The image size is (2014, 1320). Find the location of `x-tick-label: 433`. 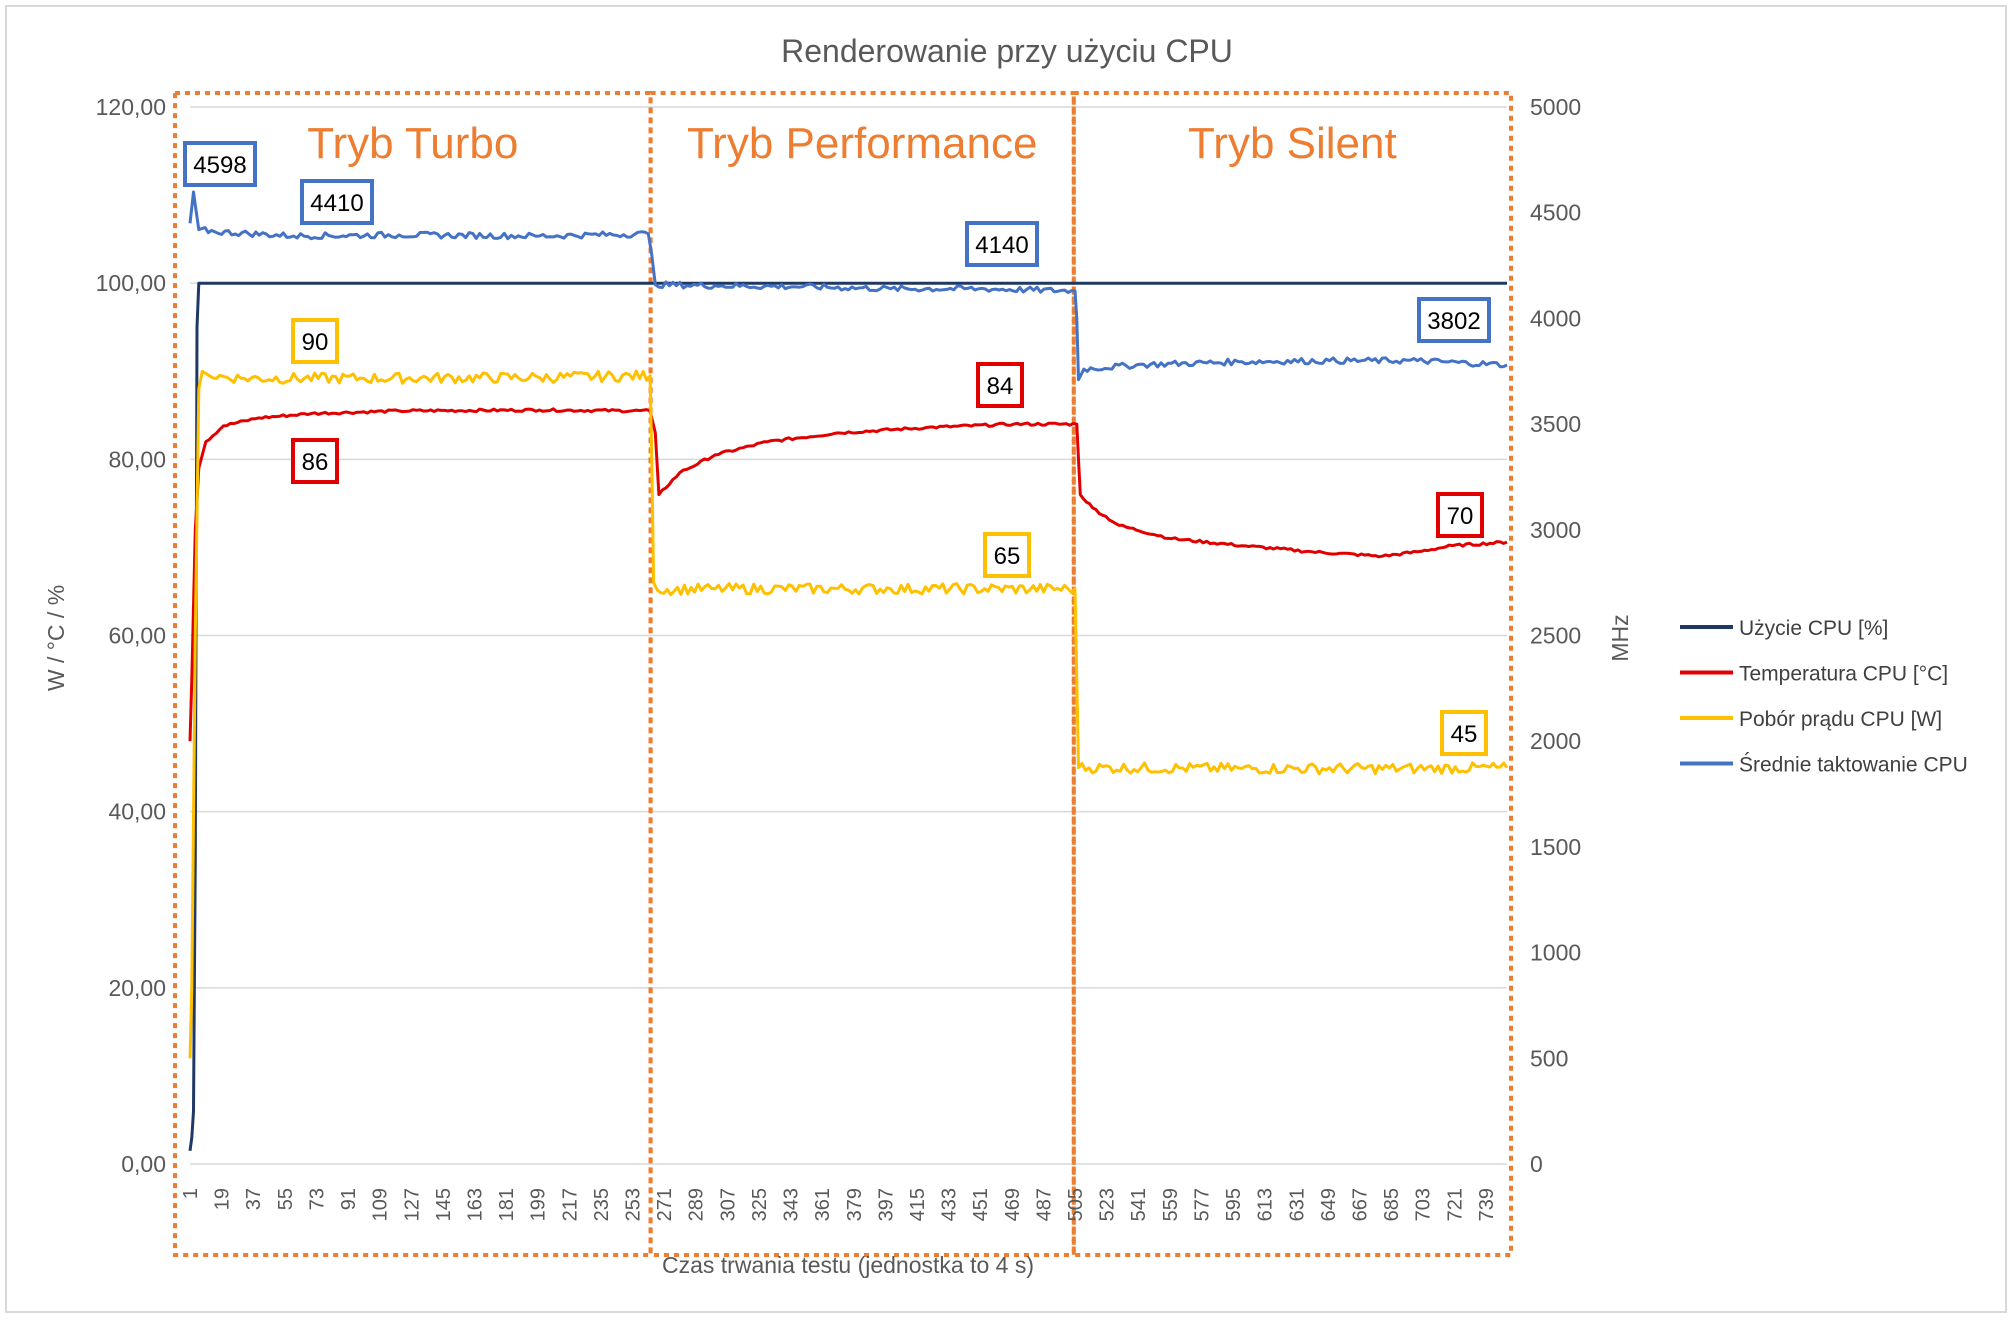

x-tick-label: 433 is located at coordinates (950, 1204).